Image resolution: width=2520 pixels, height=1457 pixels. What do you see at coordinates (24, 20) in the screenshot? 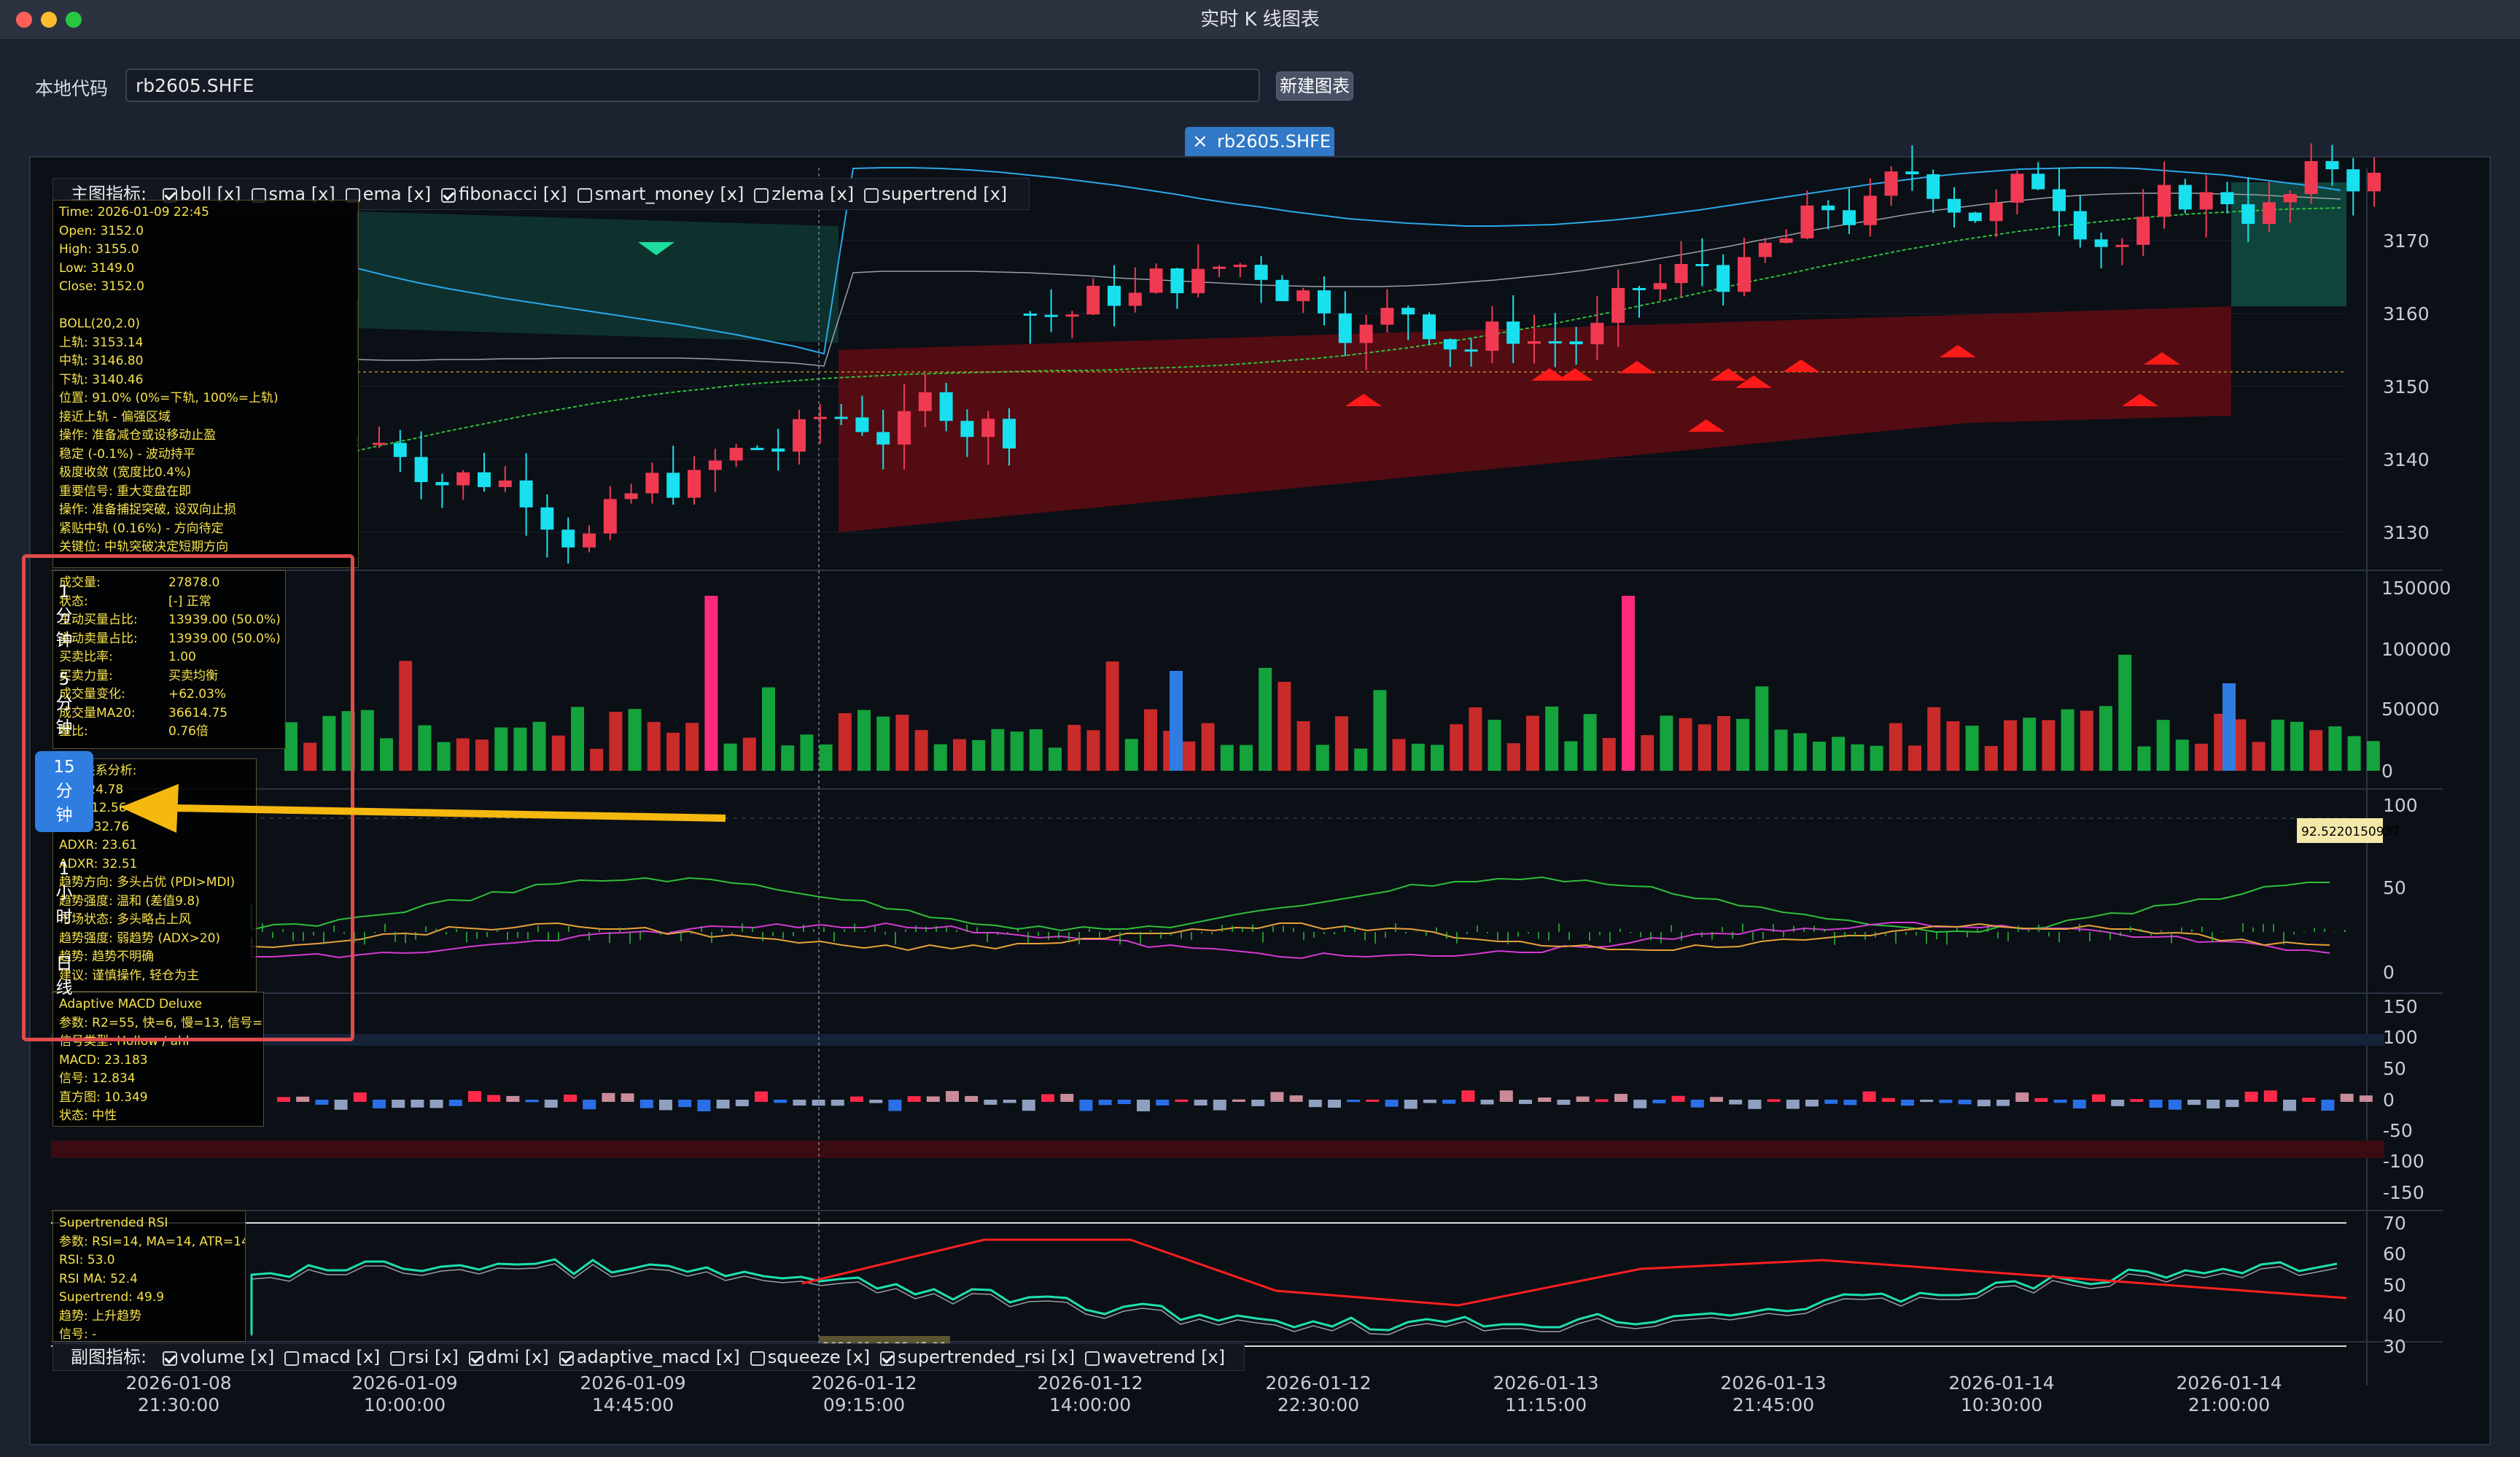
I see `close-window-button` at bounding box center [24, 20].